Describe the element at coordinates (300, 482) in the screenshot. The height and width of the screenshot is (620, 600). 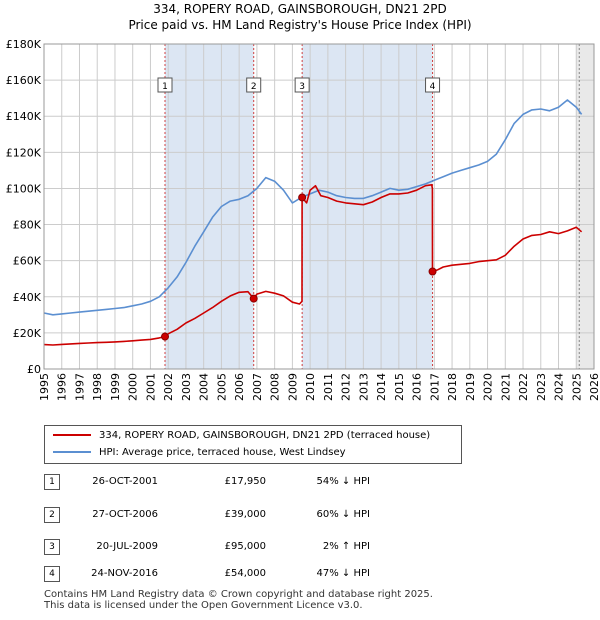
I see `sale-row: 1 26-OCT-2001 £17,950 54% ↓ HPI` at that location.